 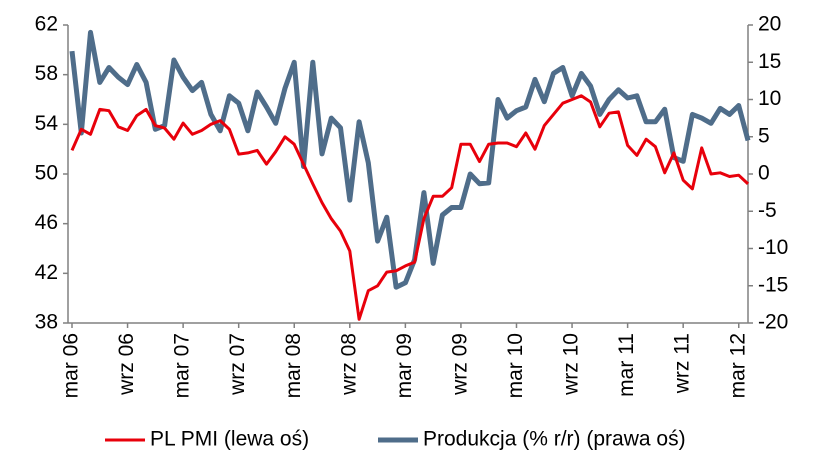 I want to click on y2-tick-label: 20, so click(x=769, y=24).